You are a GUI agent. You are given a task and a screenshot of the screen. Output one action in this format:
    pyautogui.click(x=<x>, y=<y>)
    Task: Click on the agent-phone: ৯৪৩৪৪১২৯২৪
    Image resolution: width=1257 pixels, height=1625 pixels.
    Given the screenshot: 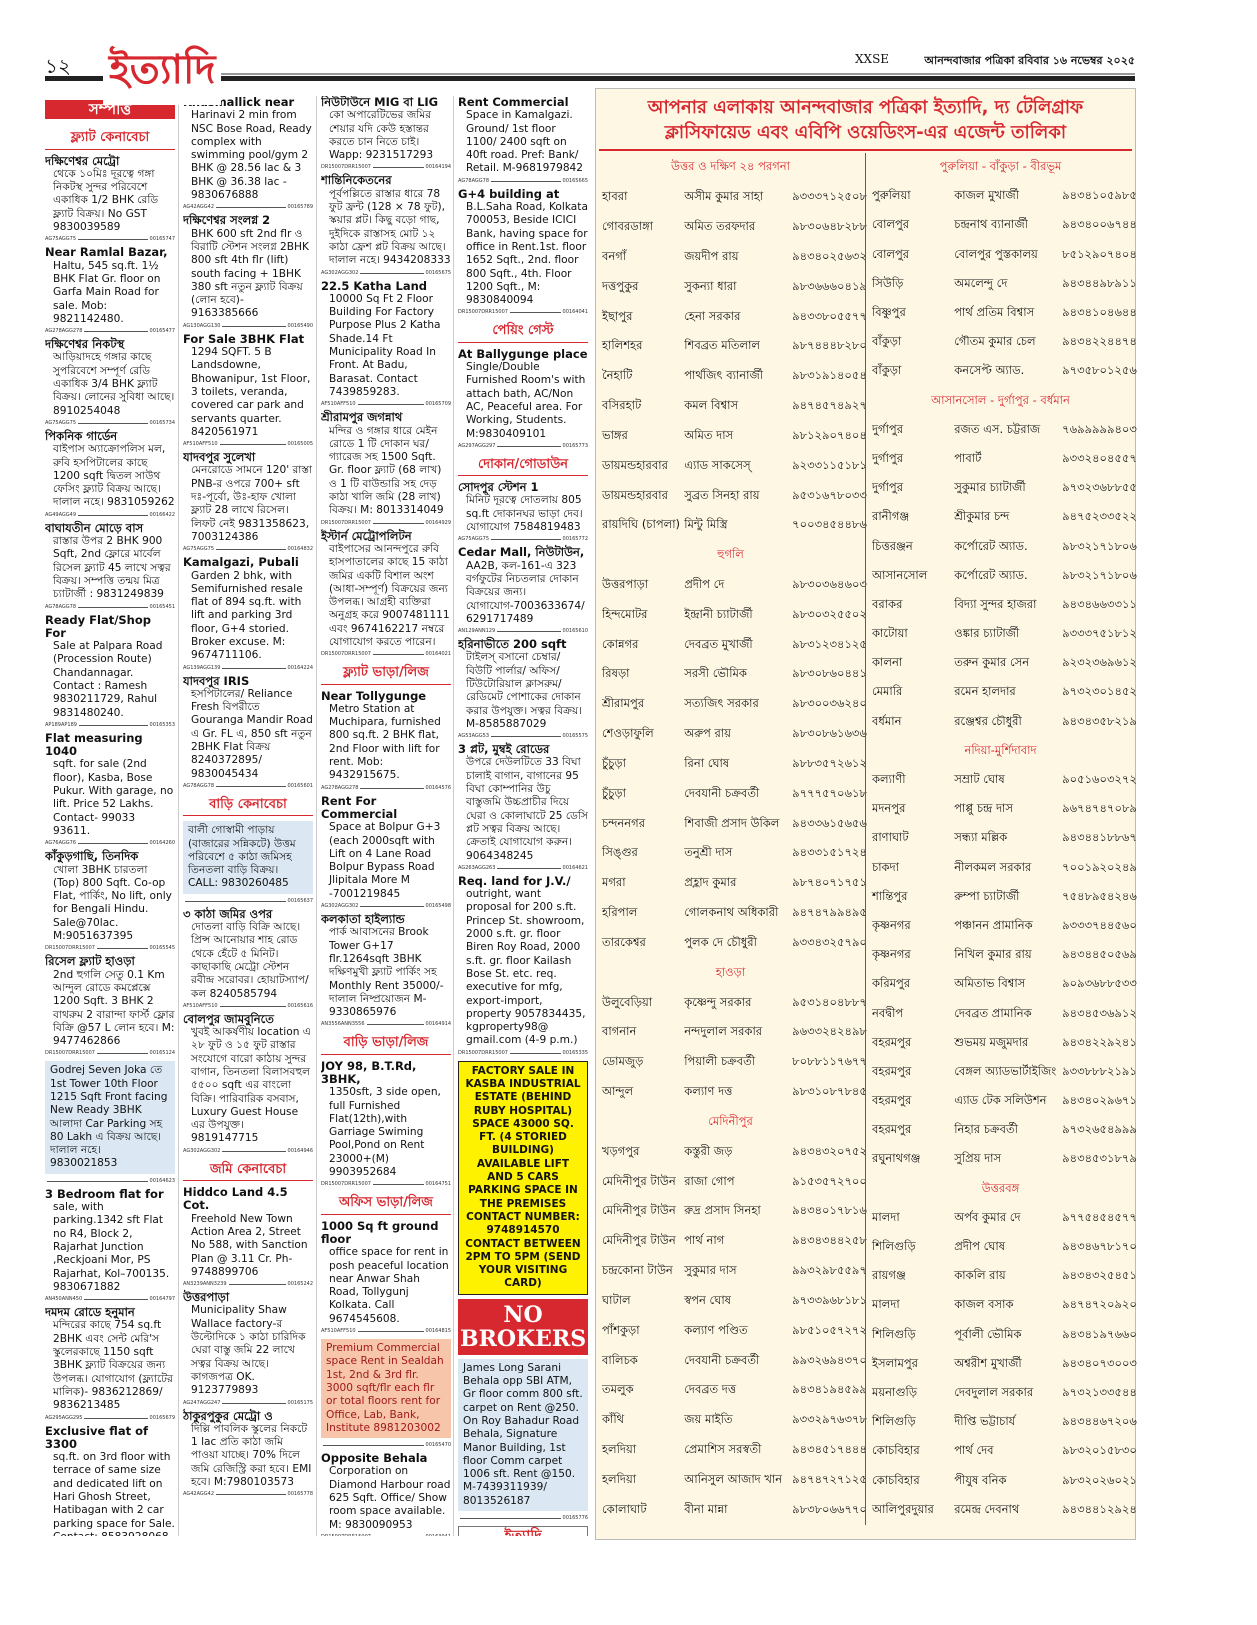 What is the action you would take?
    pyautogui.click(x=1099, y=1508)
    